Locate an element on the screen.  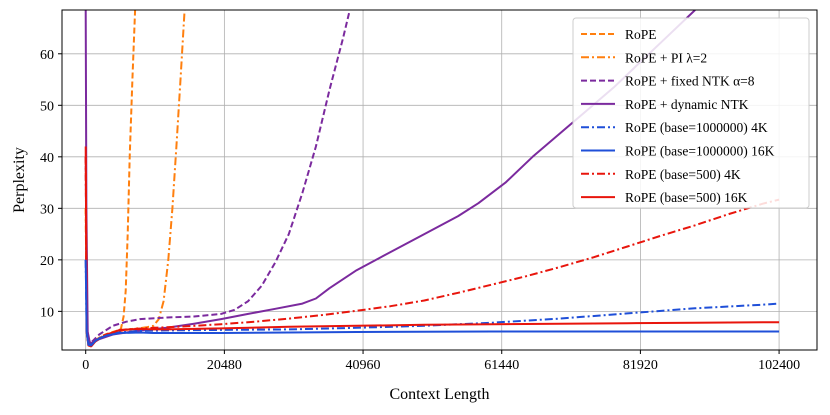
y-tick-label: 30 is located at coordinates (47, 209).